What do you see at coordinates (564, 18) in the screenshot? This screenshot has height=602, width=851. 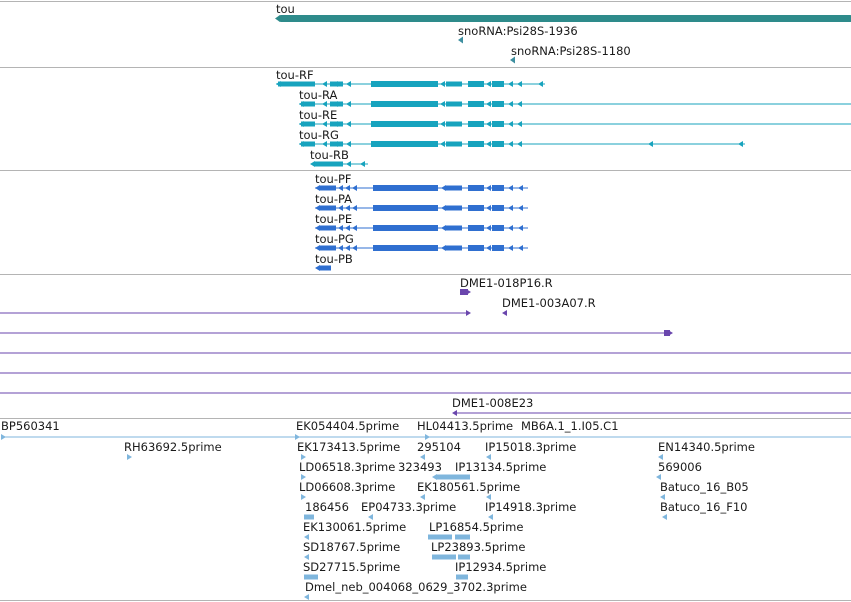 I see `gene-bar` at bounding box center [564, 18].